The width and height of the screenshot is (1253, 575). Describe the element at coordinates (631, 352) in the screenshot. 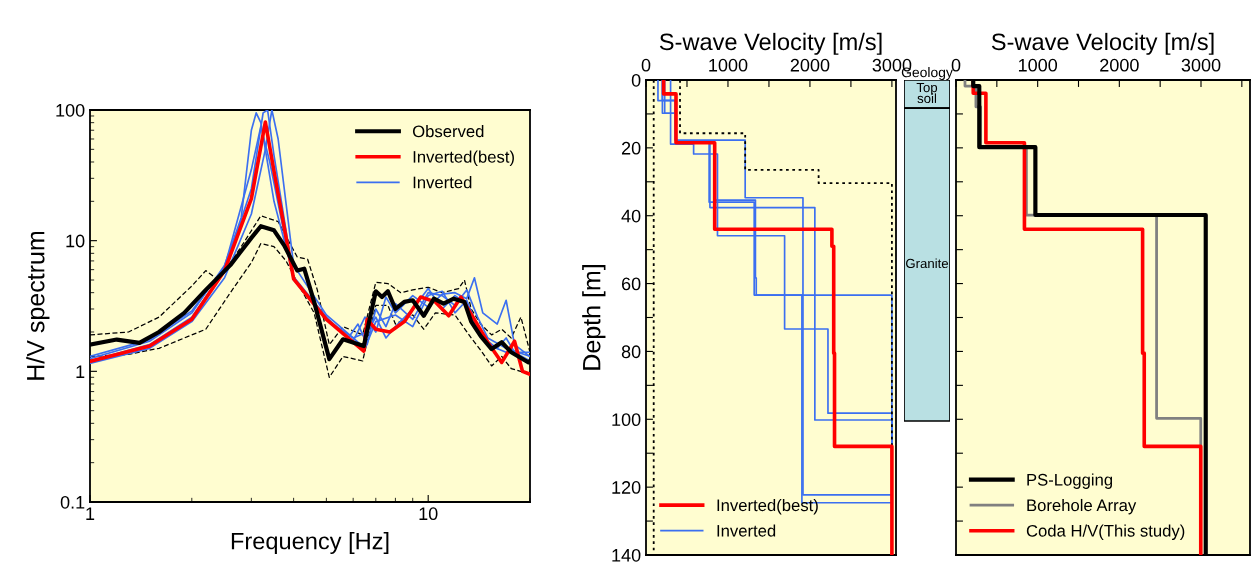

I see `y-tick-label: 80` at that location.